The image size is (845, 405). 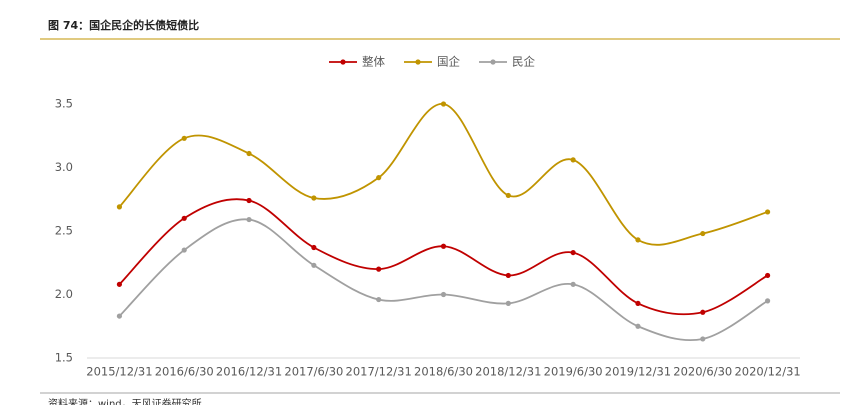 I want to click on x-tick-label: 2017/12/31, so click(x=379, y=372).